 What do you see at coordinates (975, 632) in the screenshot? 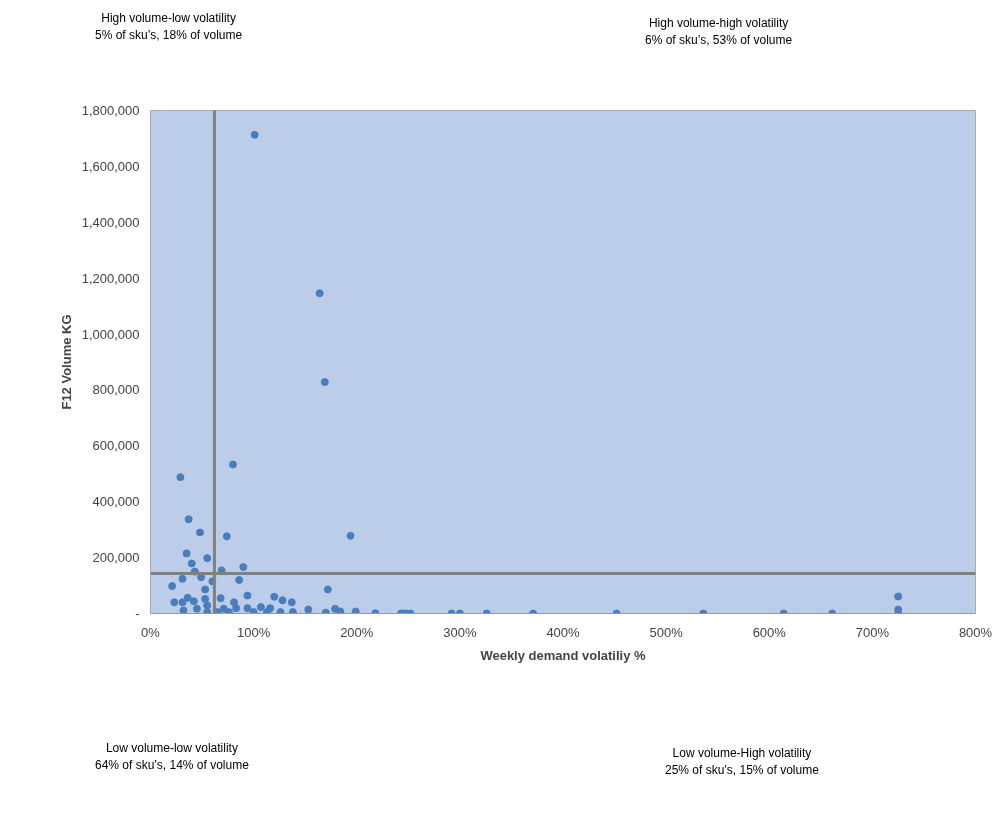
I see `x-tick-label: 800%` at bounding box center [975, 632].